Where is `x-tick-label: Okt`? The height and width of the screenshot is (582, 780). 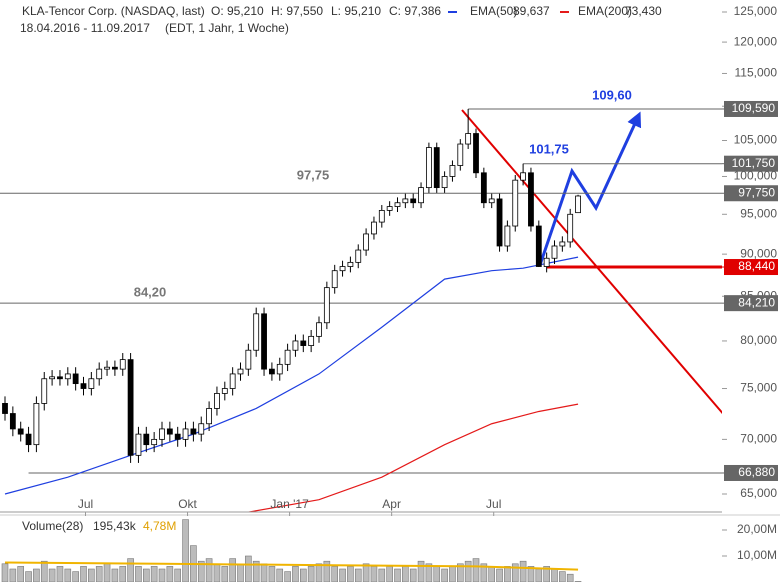
x-tick-label: Okt is located at coordinates (187, 504).